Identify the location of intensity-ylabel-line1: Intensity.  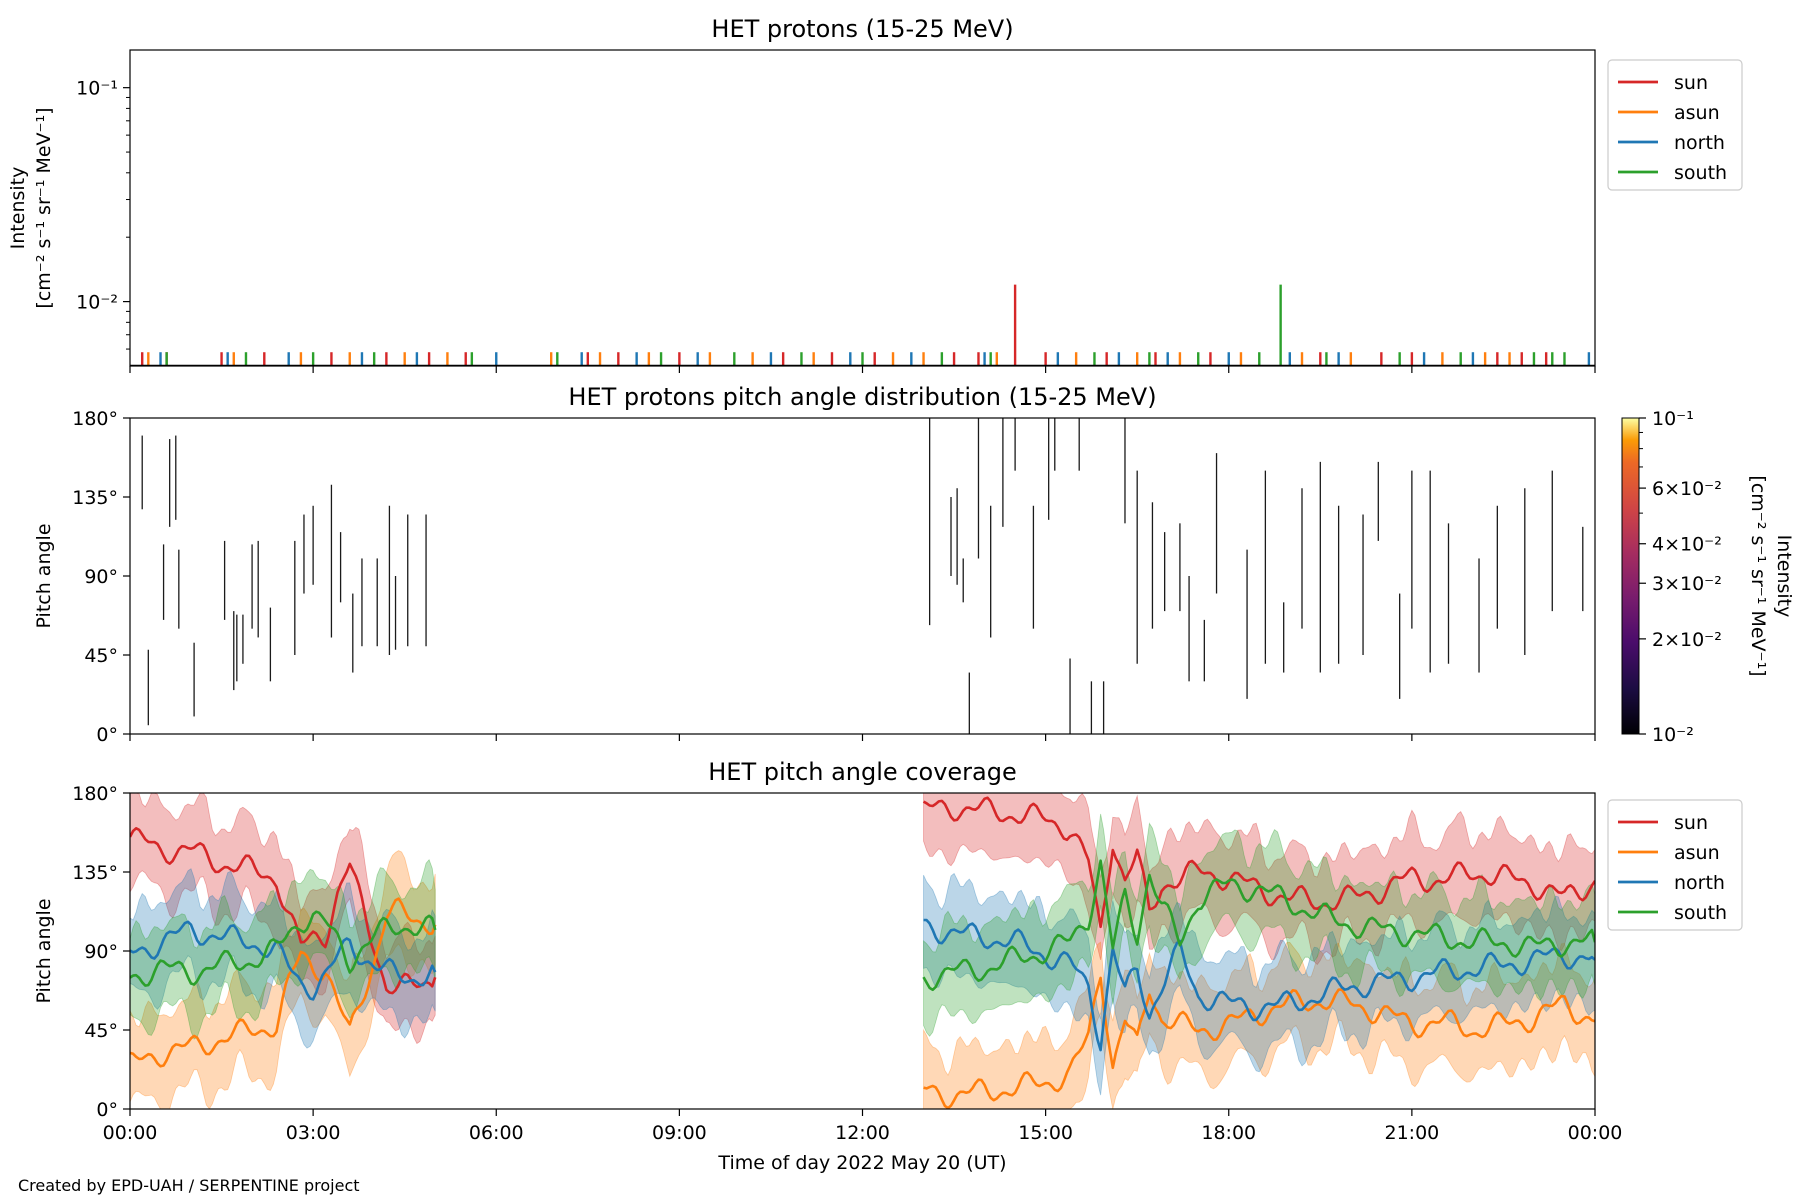
(18, 208).